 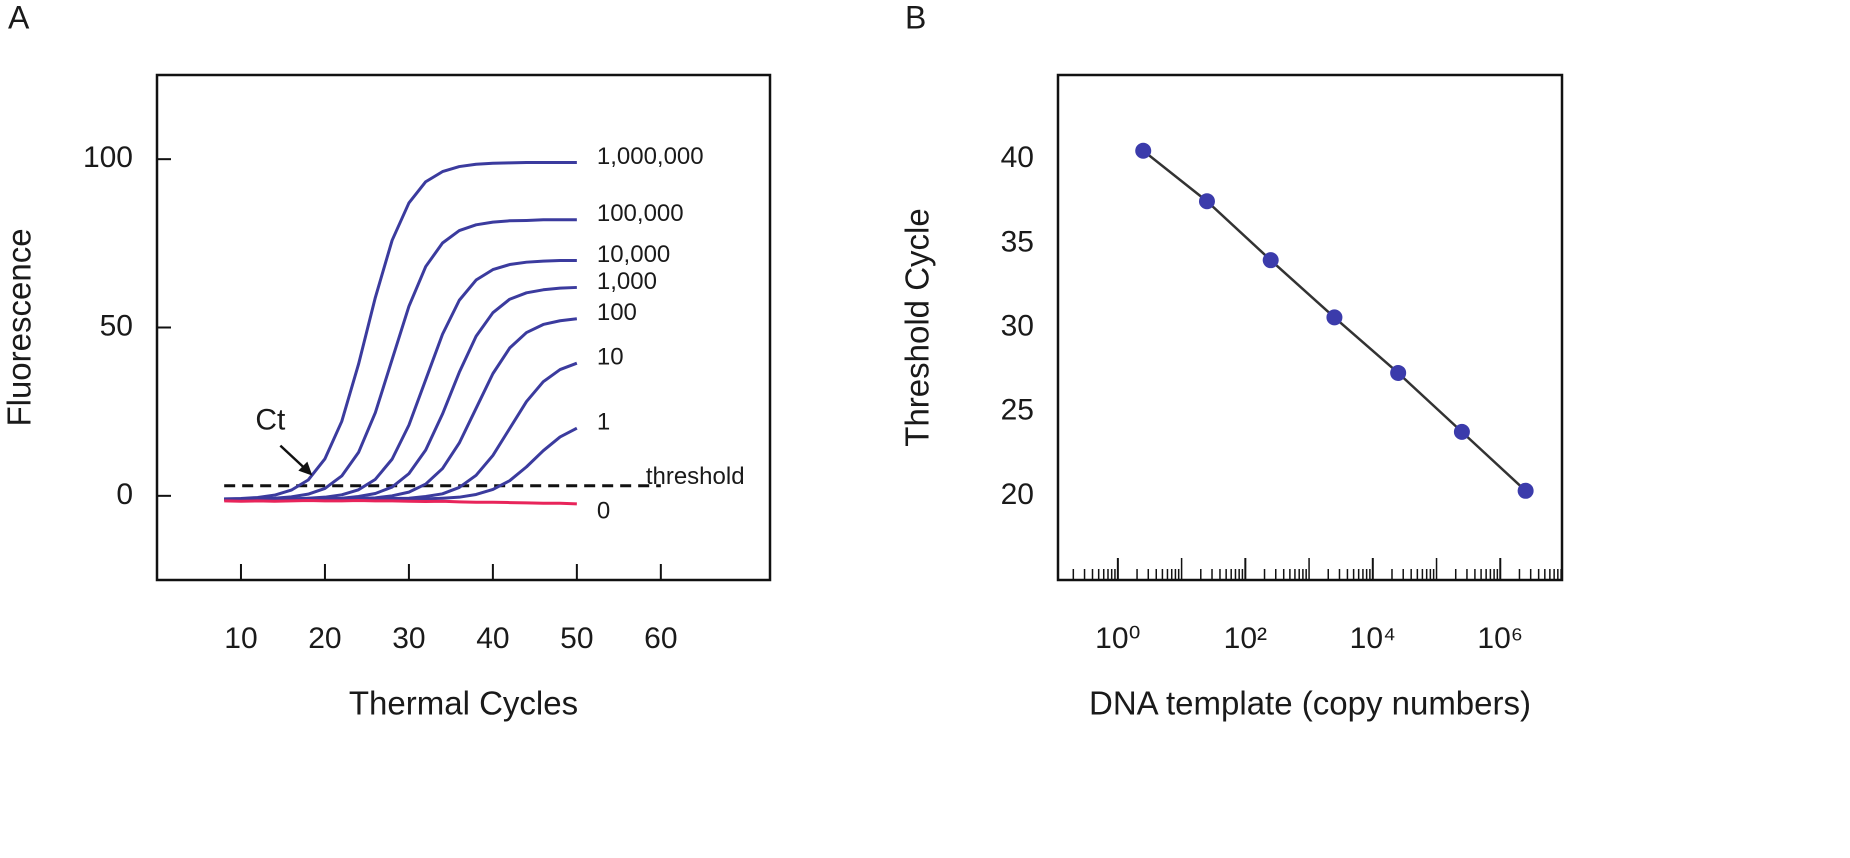 What do you see at coordinates (576, 638) in the screenshot?
I see `x-tick-label: 50` at bounding box center [576, 638].